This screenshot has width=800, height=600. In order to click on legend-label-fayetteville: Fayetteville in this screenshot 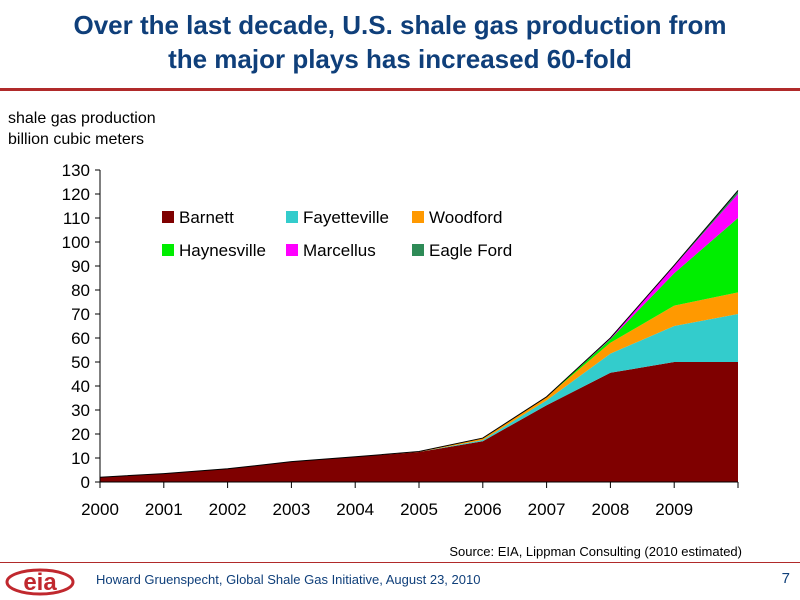, I will do `click(346, 217)`.